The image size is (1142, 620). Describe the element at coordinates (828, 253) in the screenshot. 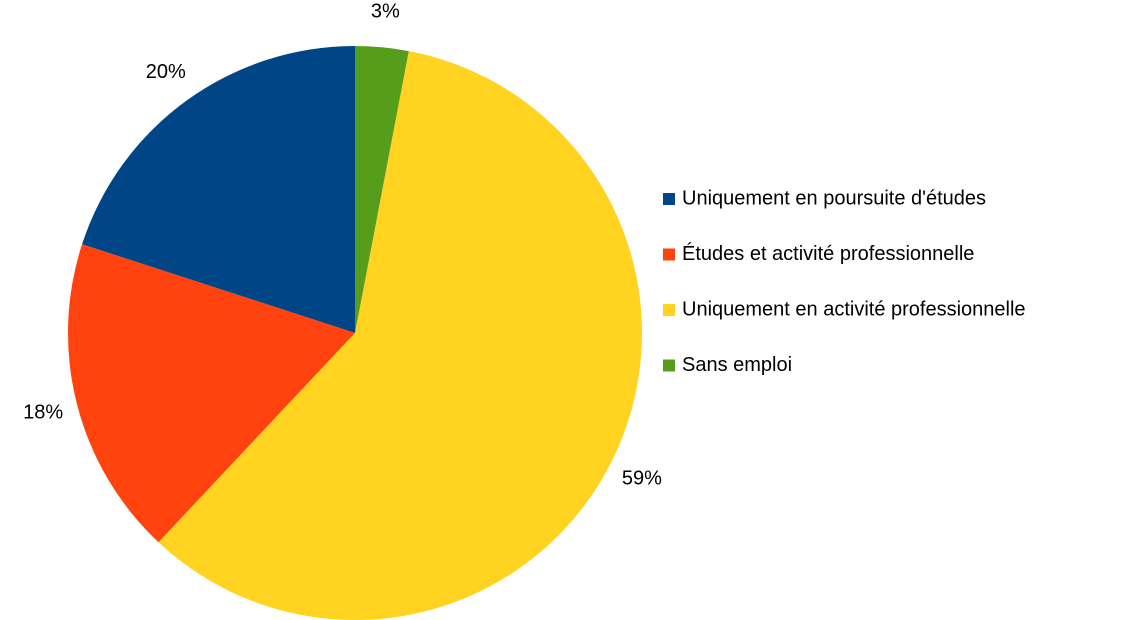

I see `legend-label: Études et activité professionnelle` at that location.